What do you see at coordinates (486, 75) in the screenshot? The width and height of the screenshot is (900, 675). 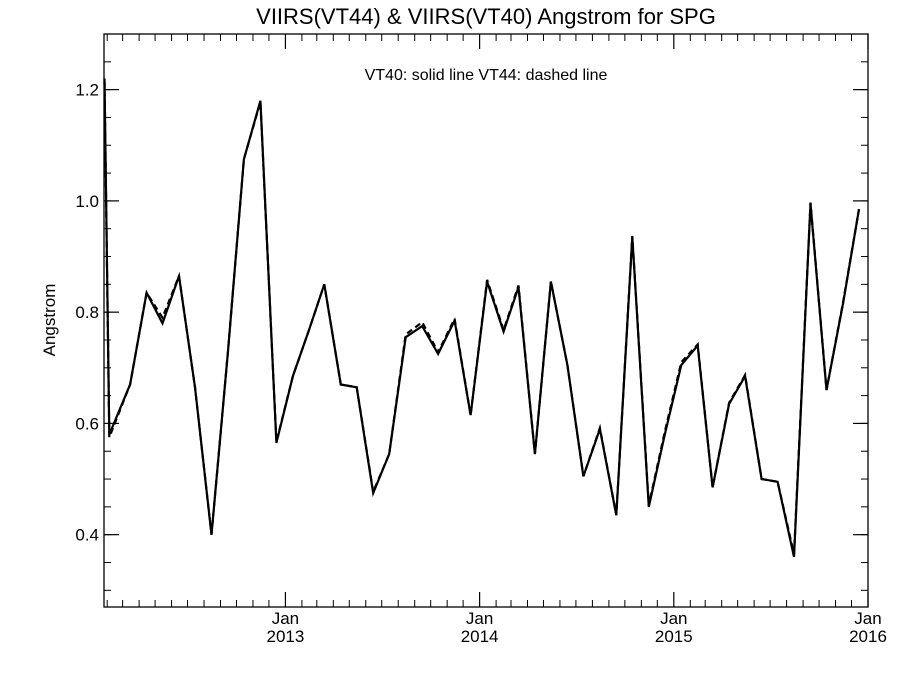 I see `line-style-note: VT40: solid line VT44: dashed line` at bounding box center [486, 75].